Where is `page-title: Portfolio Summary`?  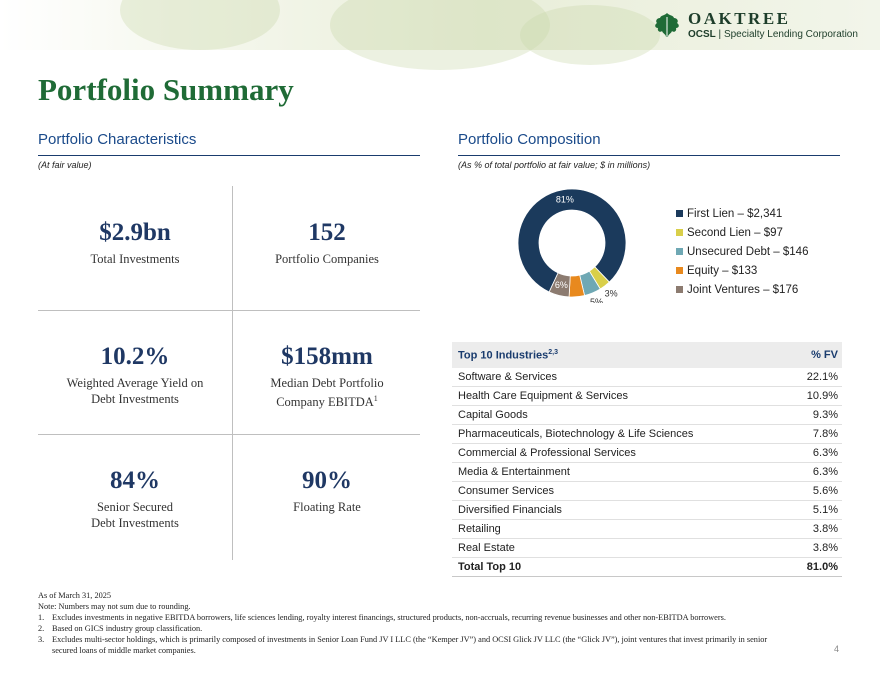
page-title: Portfolio Summary is located at coordinates (166, 89).